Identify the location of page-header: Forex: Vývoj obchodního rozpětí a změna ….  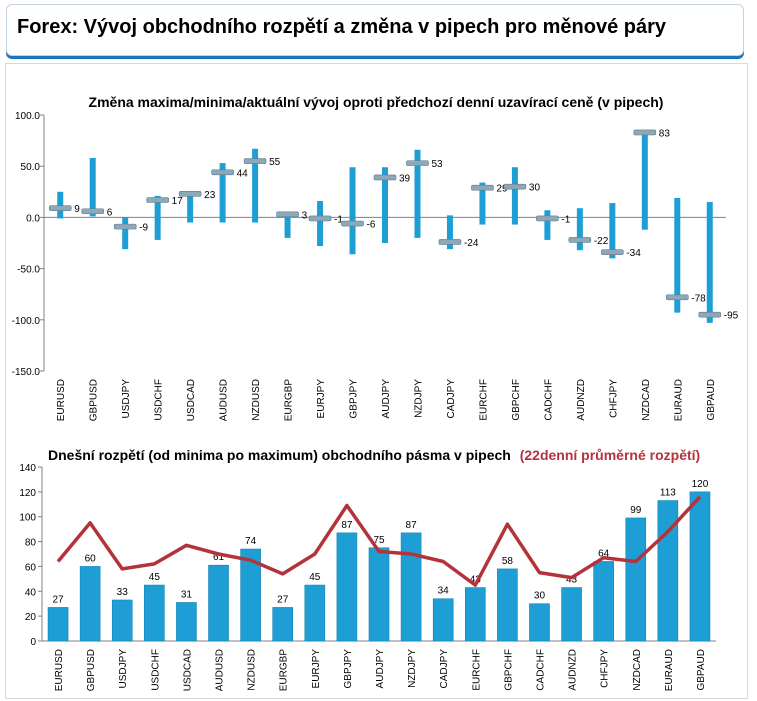
(375, 30).